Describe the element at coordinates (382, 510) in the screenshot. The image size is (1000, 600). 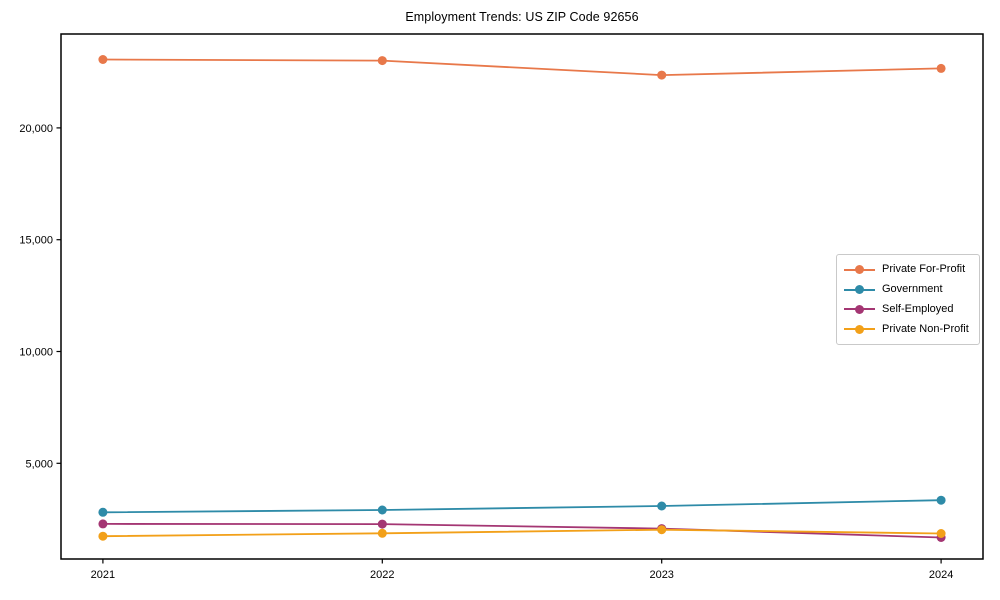
I see `marker-government-2022` at that location.